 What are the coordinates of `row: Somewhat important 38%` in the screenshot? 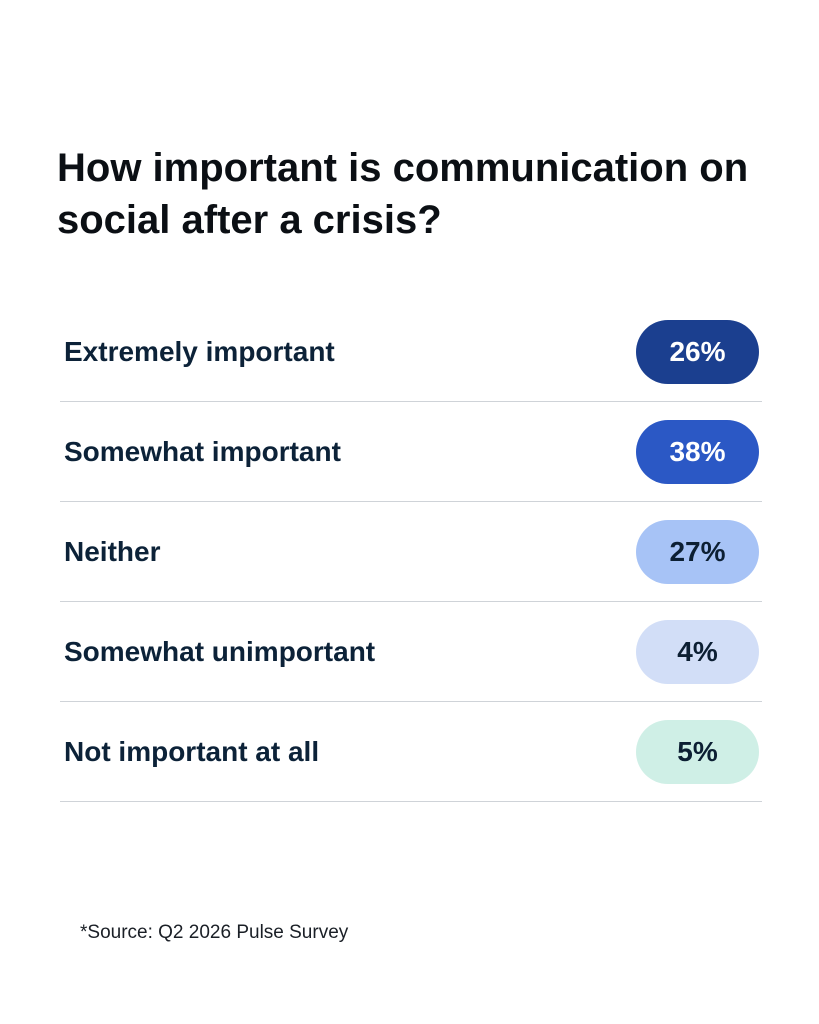 It's located at (411, 452).